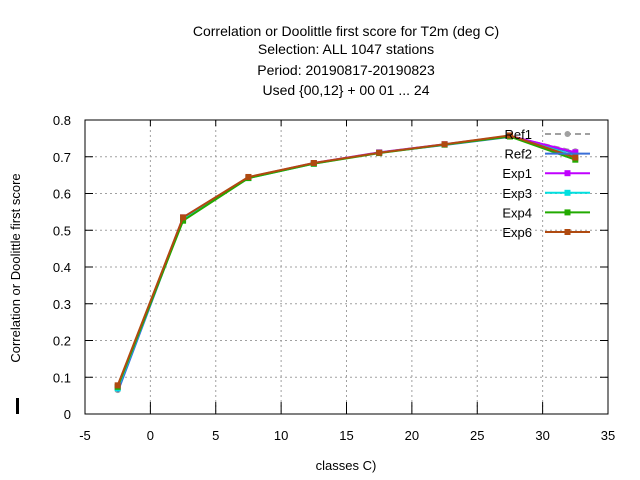 This screenshot has width=640, height=480. I want to click on y-tick-label: 0.2, so click(62, 341).